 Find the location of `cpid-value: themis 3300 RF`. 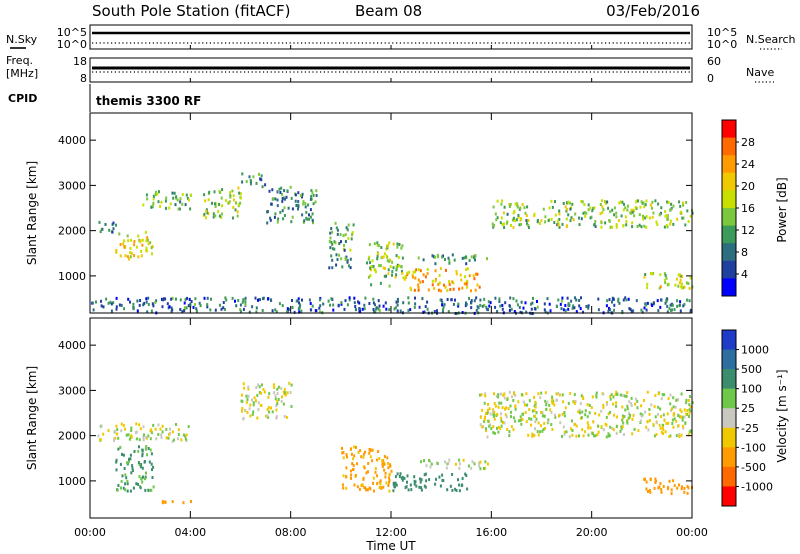

cpid-value: themis 3300 RF is located at coordinates (148, 101).